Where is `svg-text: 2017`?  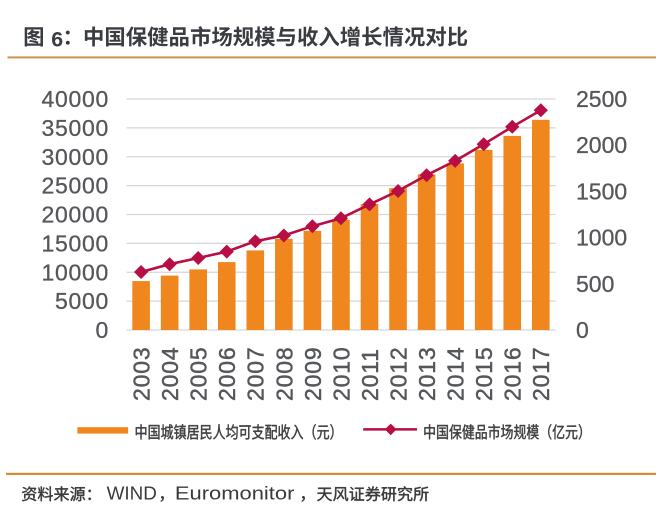
svg-text: 2017 is located at coordinates (541, 373).